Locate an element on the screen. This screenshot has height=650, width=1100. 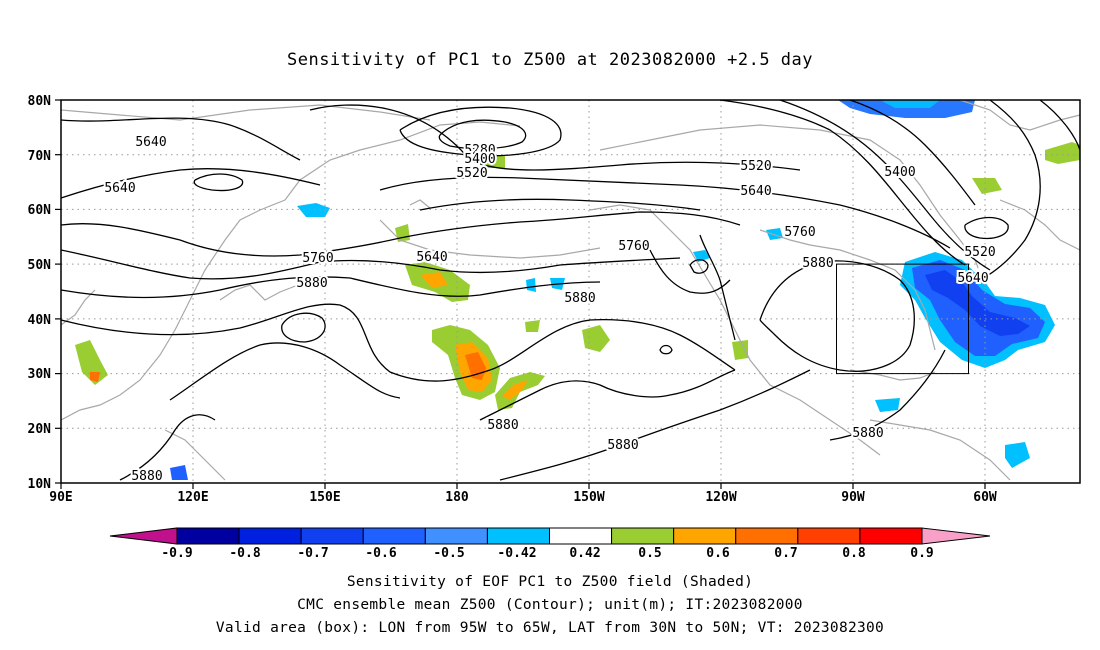
longitude-labels: 90E 120E 150E 180 150W 120W 90W 60W is located at coordinates (523, 497).